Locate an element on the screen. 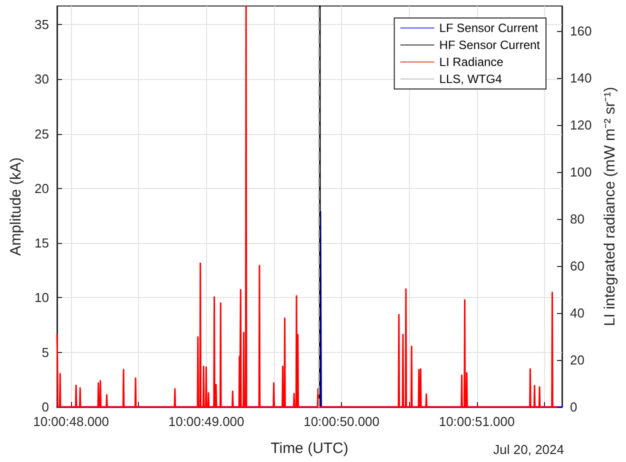 Image resolution: width=626 pixels, height=462 pixels. y-axis-title: Amplitude (kA) is located at coordinates (16, 206).